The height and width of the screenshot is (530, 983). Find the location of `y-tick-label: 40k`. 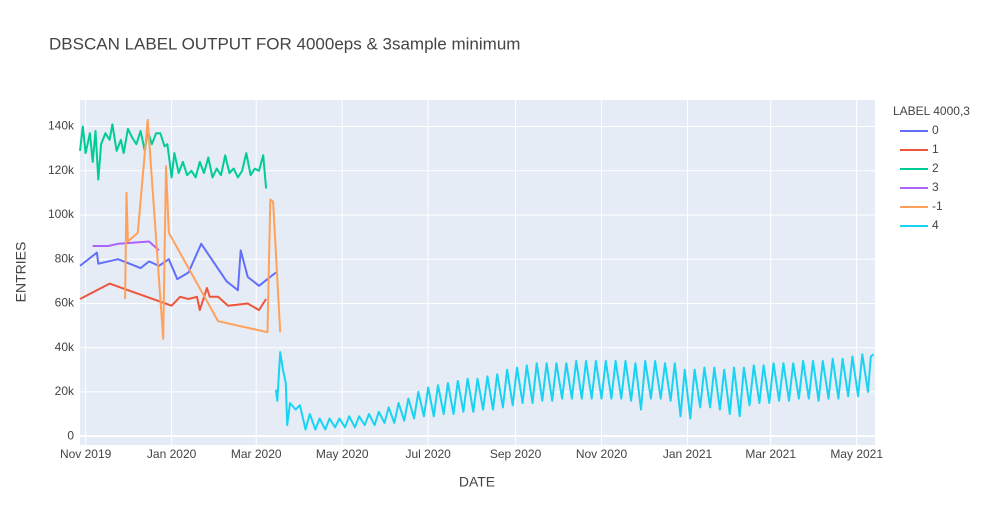

y-tick-label: 40k is located at coordinates (65, 347).